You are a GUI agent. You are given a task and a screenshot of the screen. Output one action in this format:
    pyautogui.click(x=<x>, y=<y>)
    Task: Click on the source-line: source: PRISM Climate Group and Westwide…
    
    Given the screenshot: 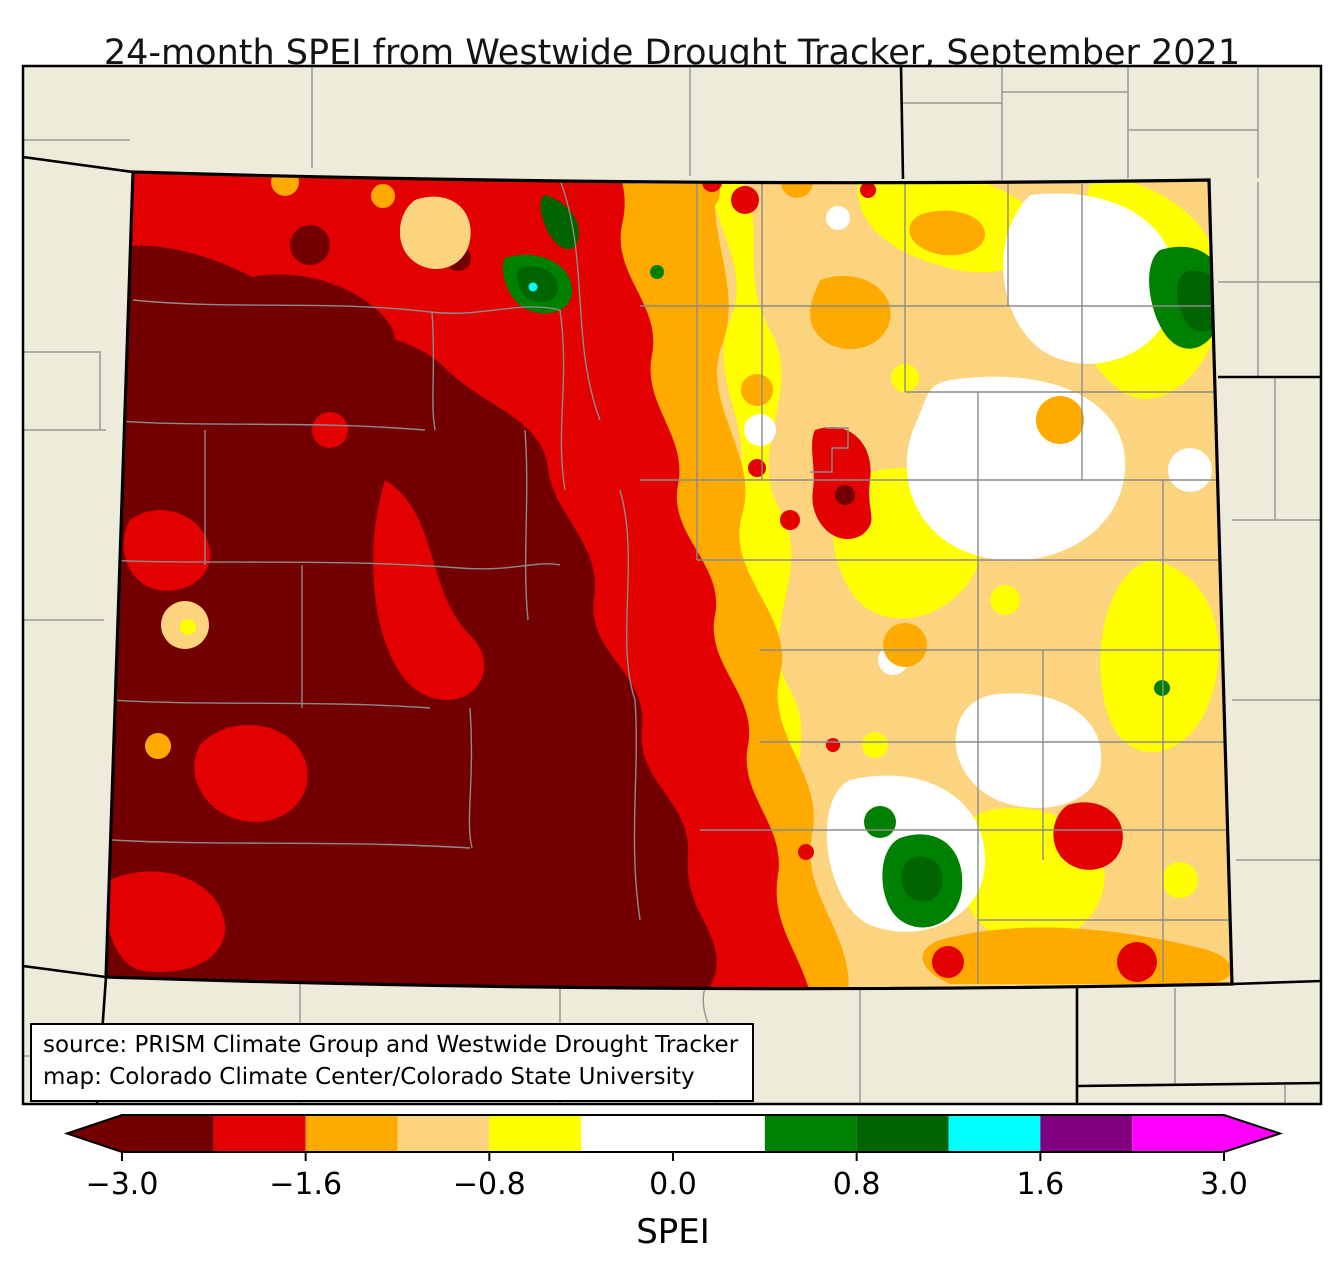 What is the action you would take?
    pyautogui.click(x=391, y=1045)
    